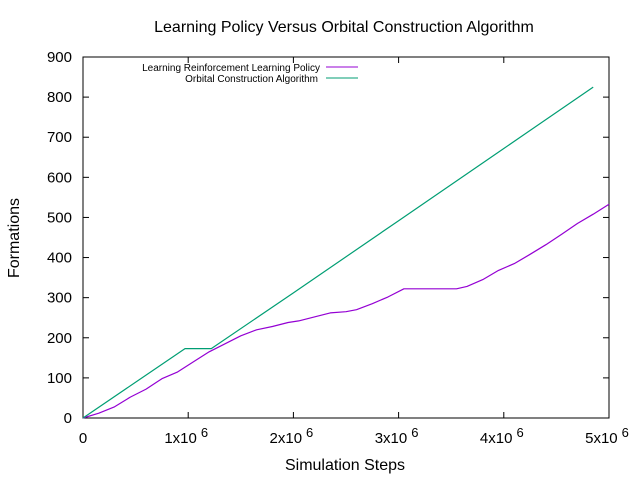 Image resolution: width=640 pixels, height=480 pixels. Describe the element at coordinates (59, 217) in the screenshot. I see `y-tick-label: 500` at that location.